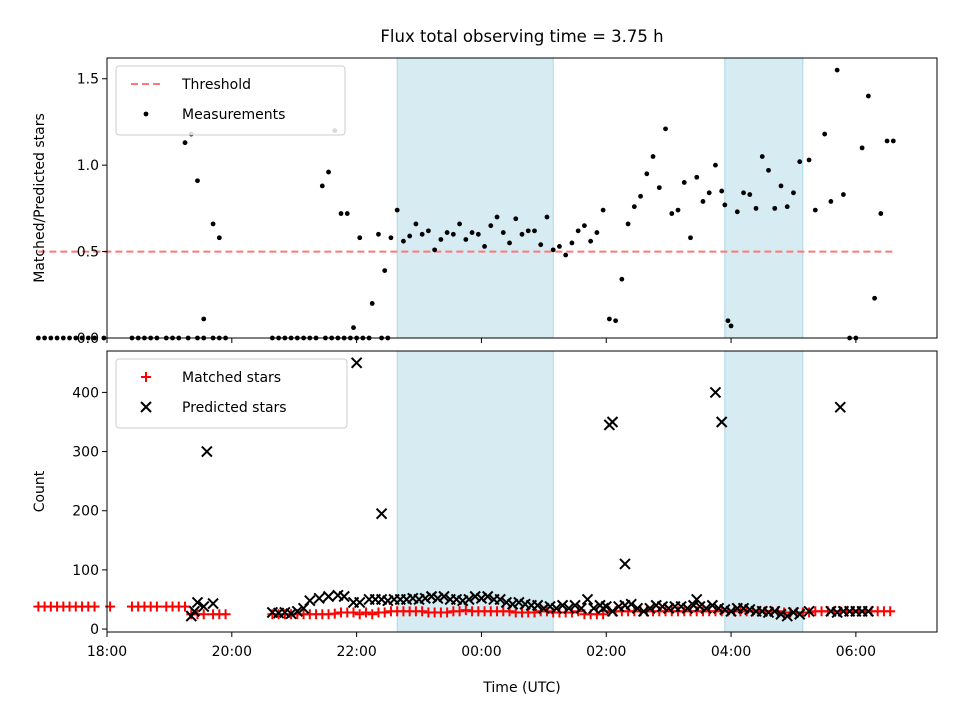  Describe the element at coordinates (146, 407) in the screenshot. I see `legend-predicted-swatch-b` at that location.